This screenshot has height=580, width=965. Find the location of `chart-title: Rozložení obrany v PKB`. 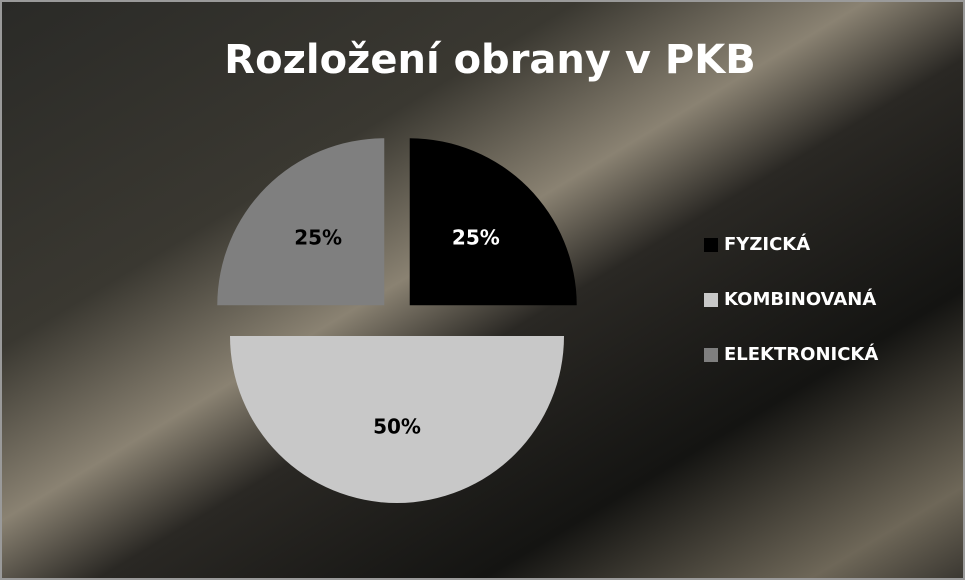

chart-title: Rozložení obrany v PKB is located at coordinates (489, 60).